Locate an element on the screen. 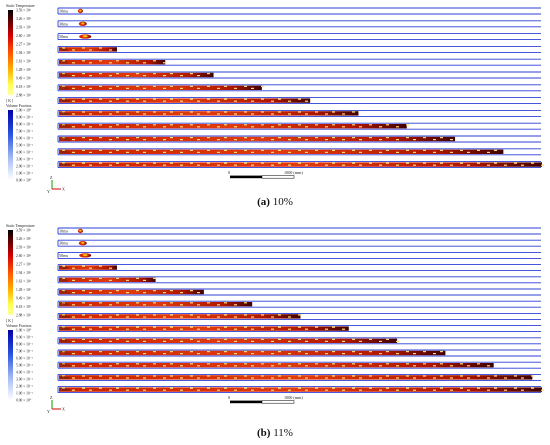 The height and width of the screenshot is (445, 550). tube-row: 50ms is located at coordinates (299, 255).